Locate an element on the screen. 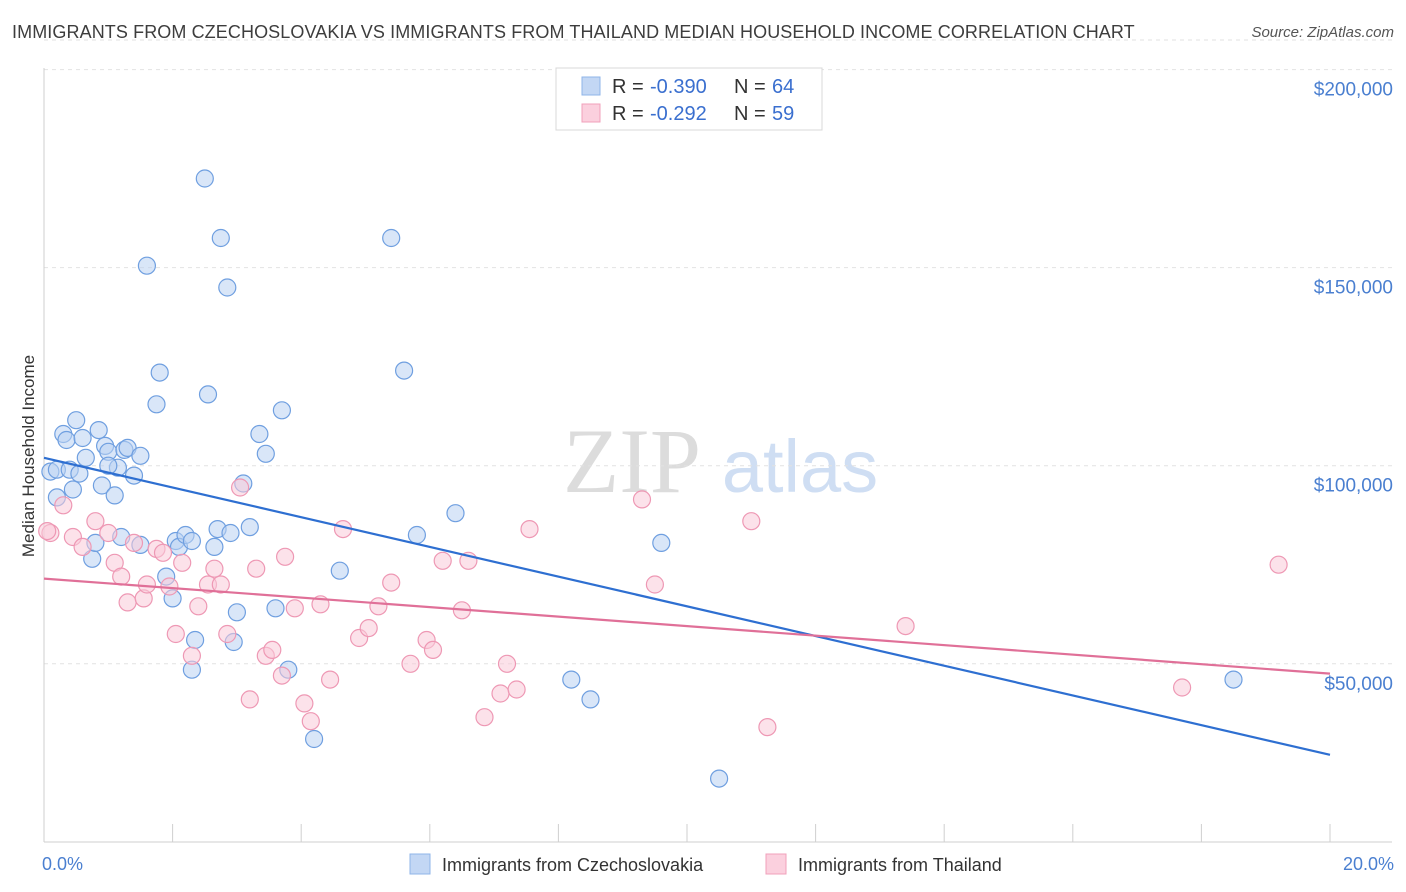 This screenshot has height=892, width=1406. watermark: ZIP atlas is located at coordinates (720, 461).